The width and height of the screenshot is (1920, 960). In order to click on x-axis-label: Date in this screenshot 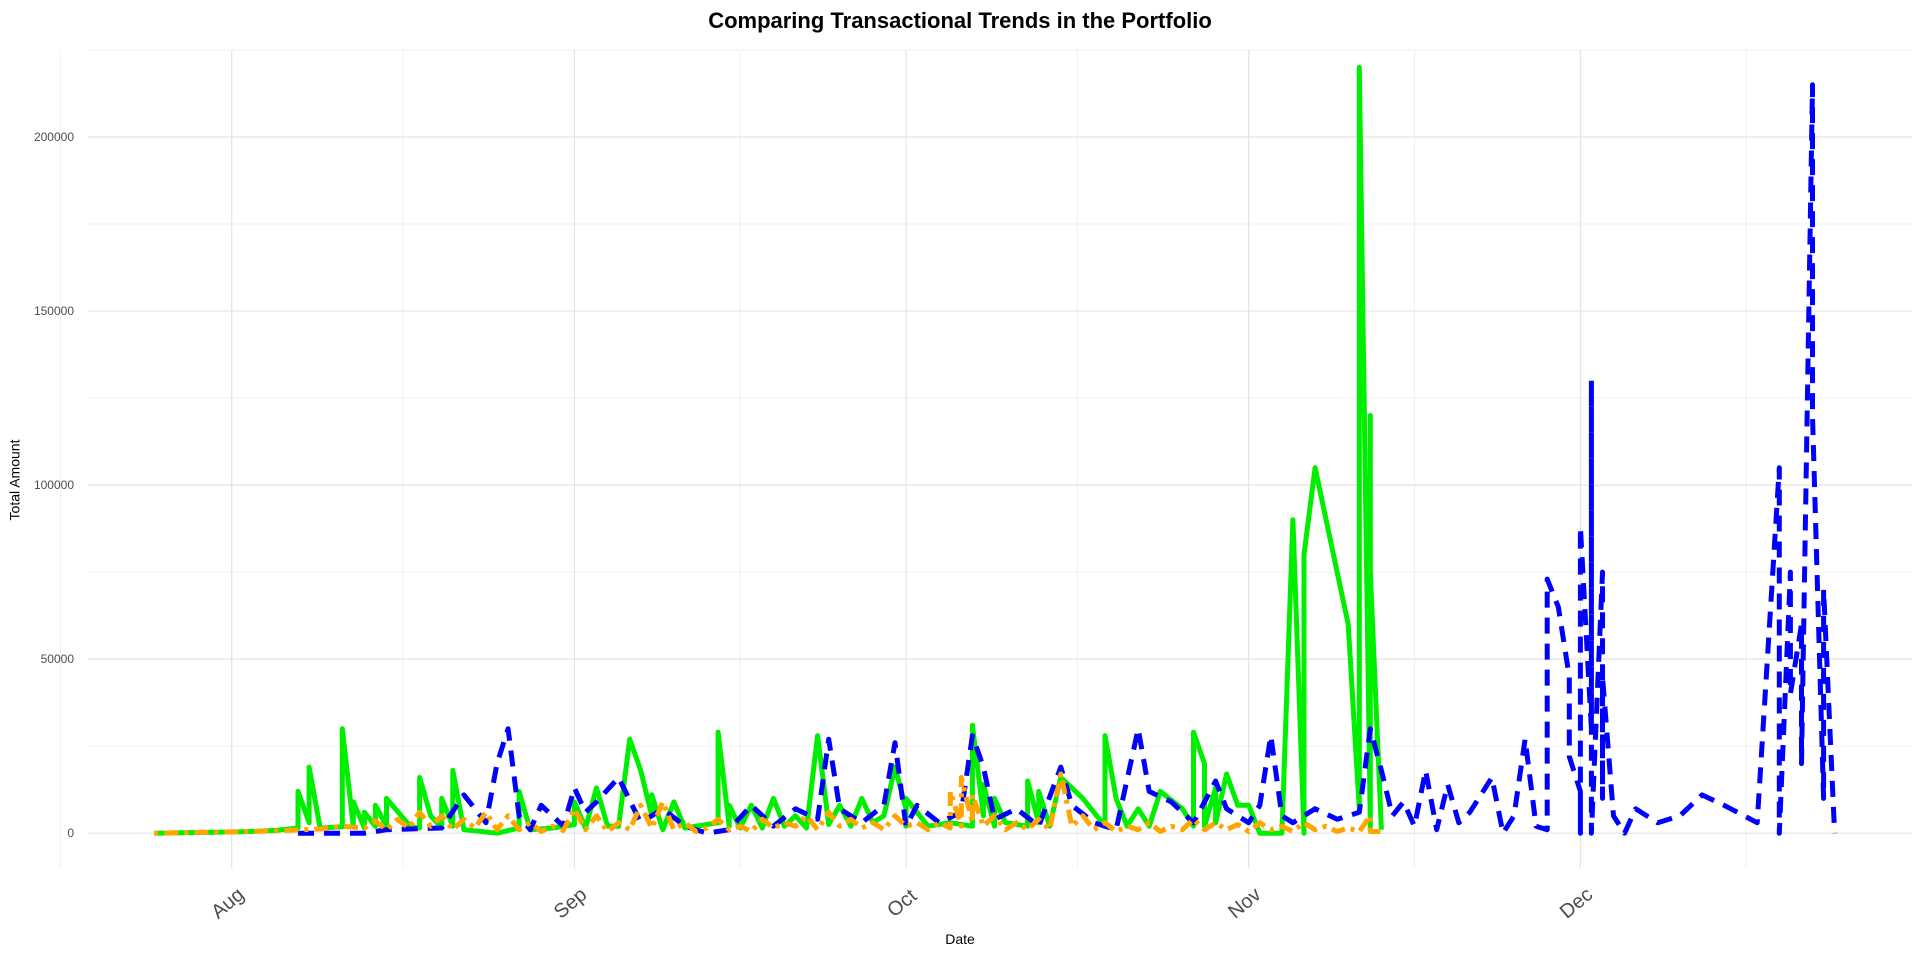, I will do `click(960, 939)`.